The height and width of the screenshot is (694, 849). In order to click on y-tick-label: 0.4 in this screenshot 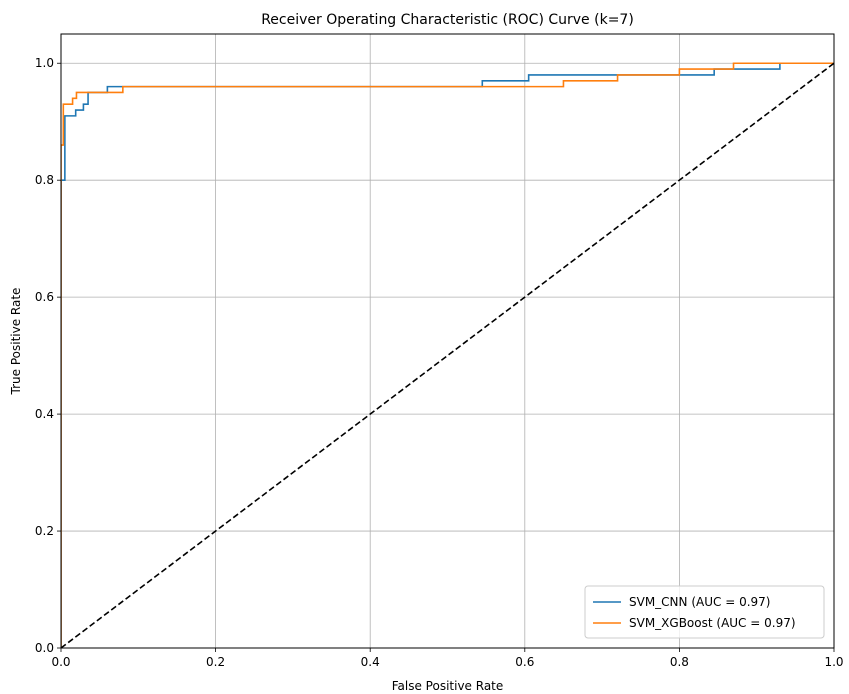, I will do `click(44, 414)`.